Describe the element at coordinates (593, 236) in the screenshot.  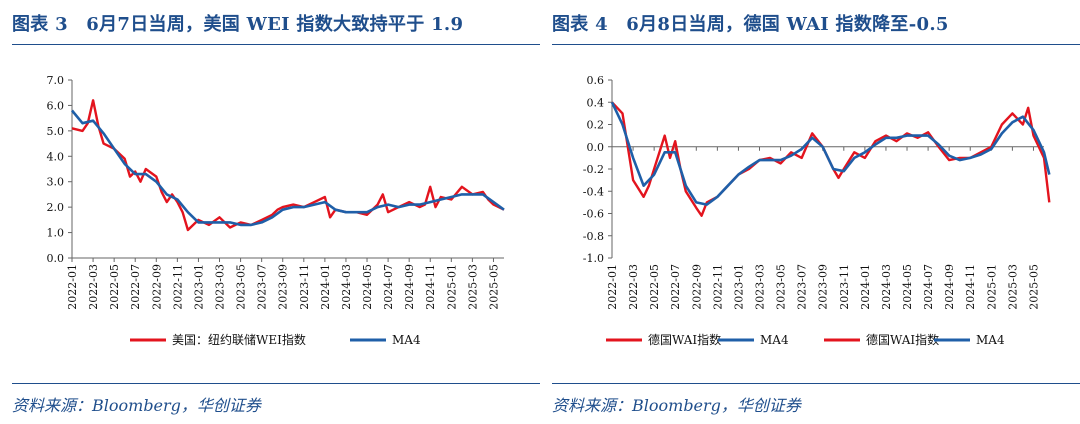
I see `y-tick-label: -0.8` at that location.